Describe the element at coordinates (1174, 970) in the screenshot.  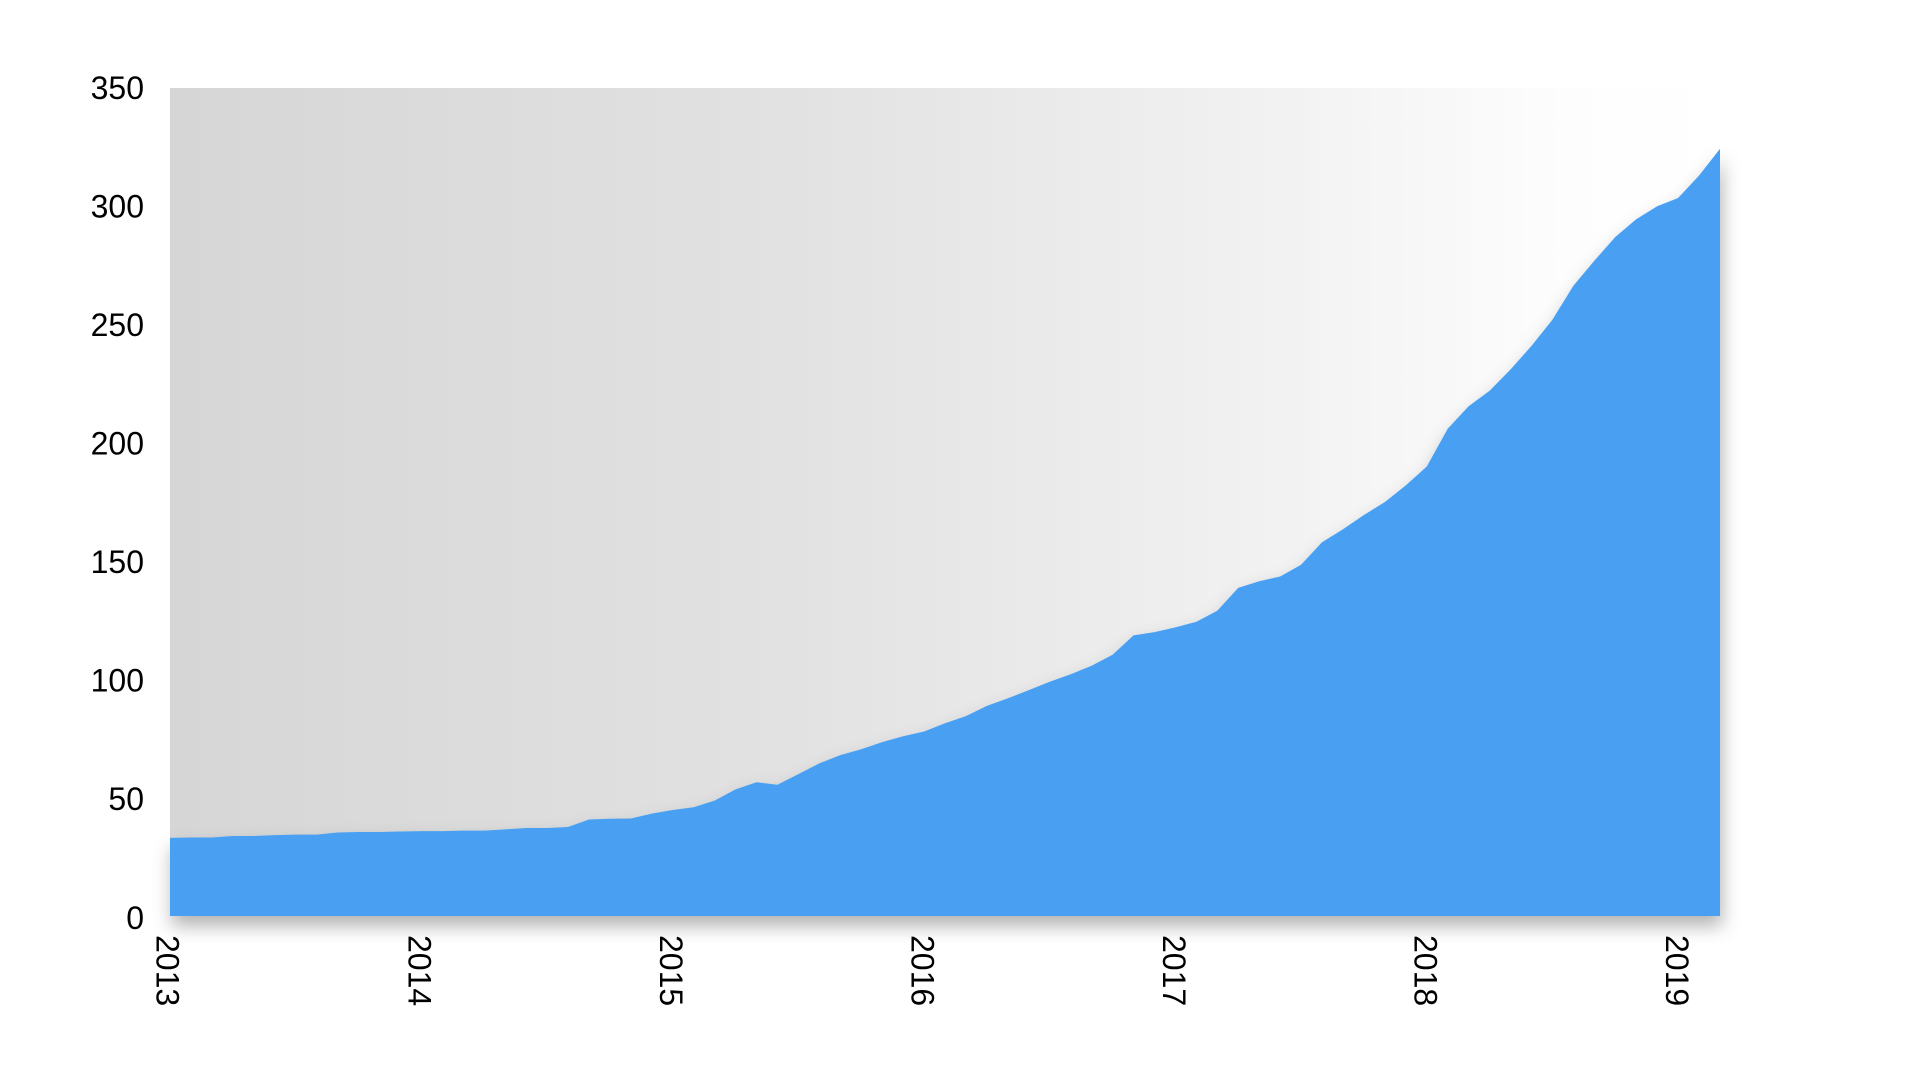
I see `svg-text: 2017` at that location.